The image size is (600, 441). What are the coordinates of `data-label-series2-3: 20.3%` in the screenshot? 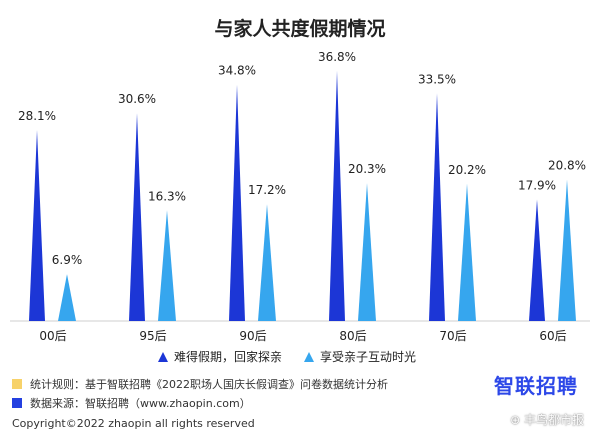 It's located at (367, 169).